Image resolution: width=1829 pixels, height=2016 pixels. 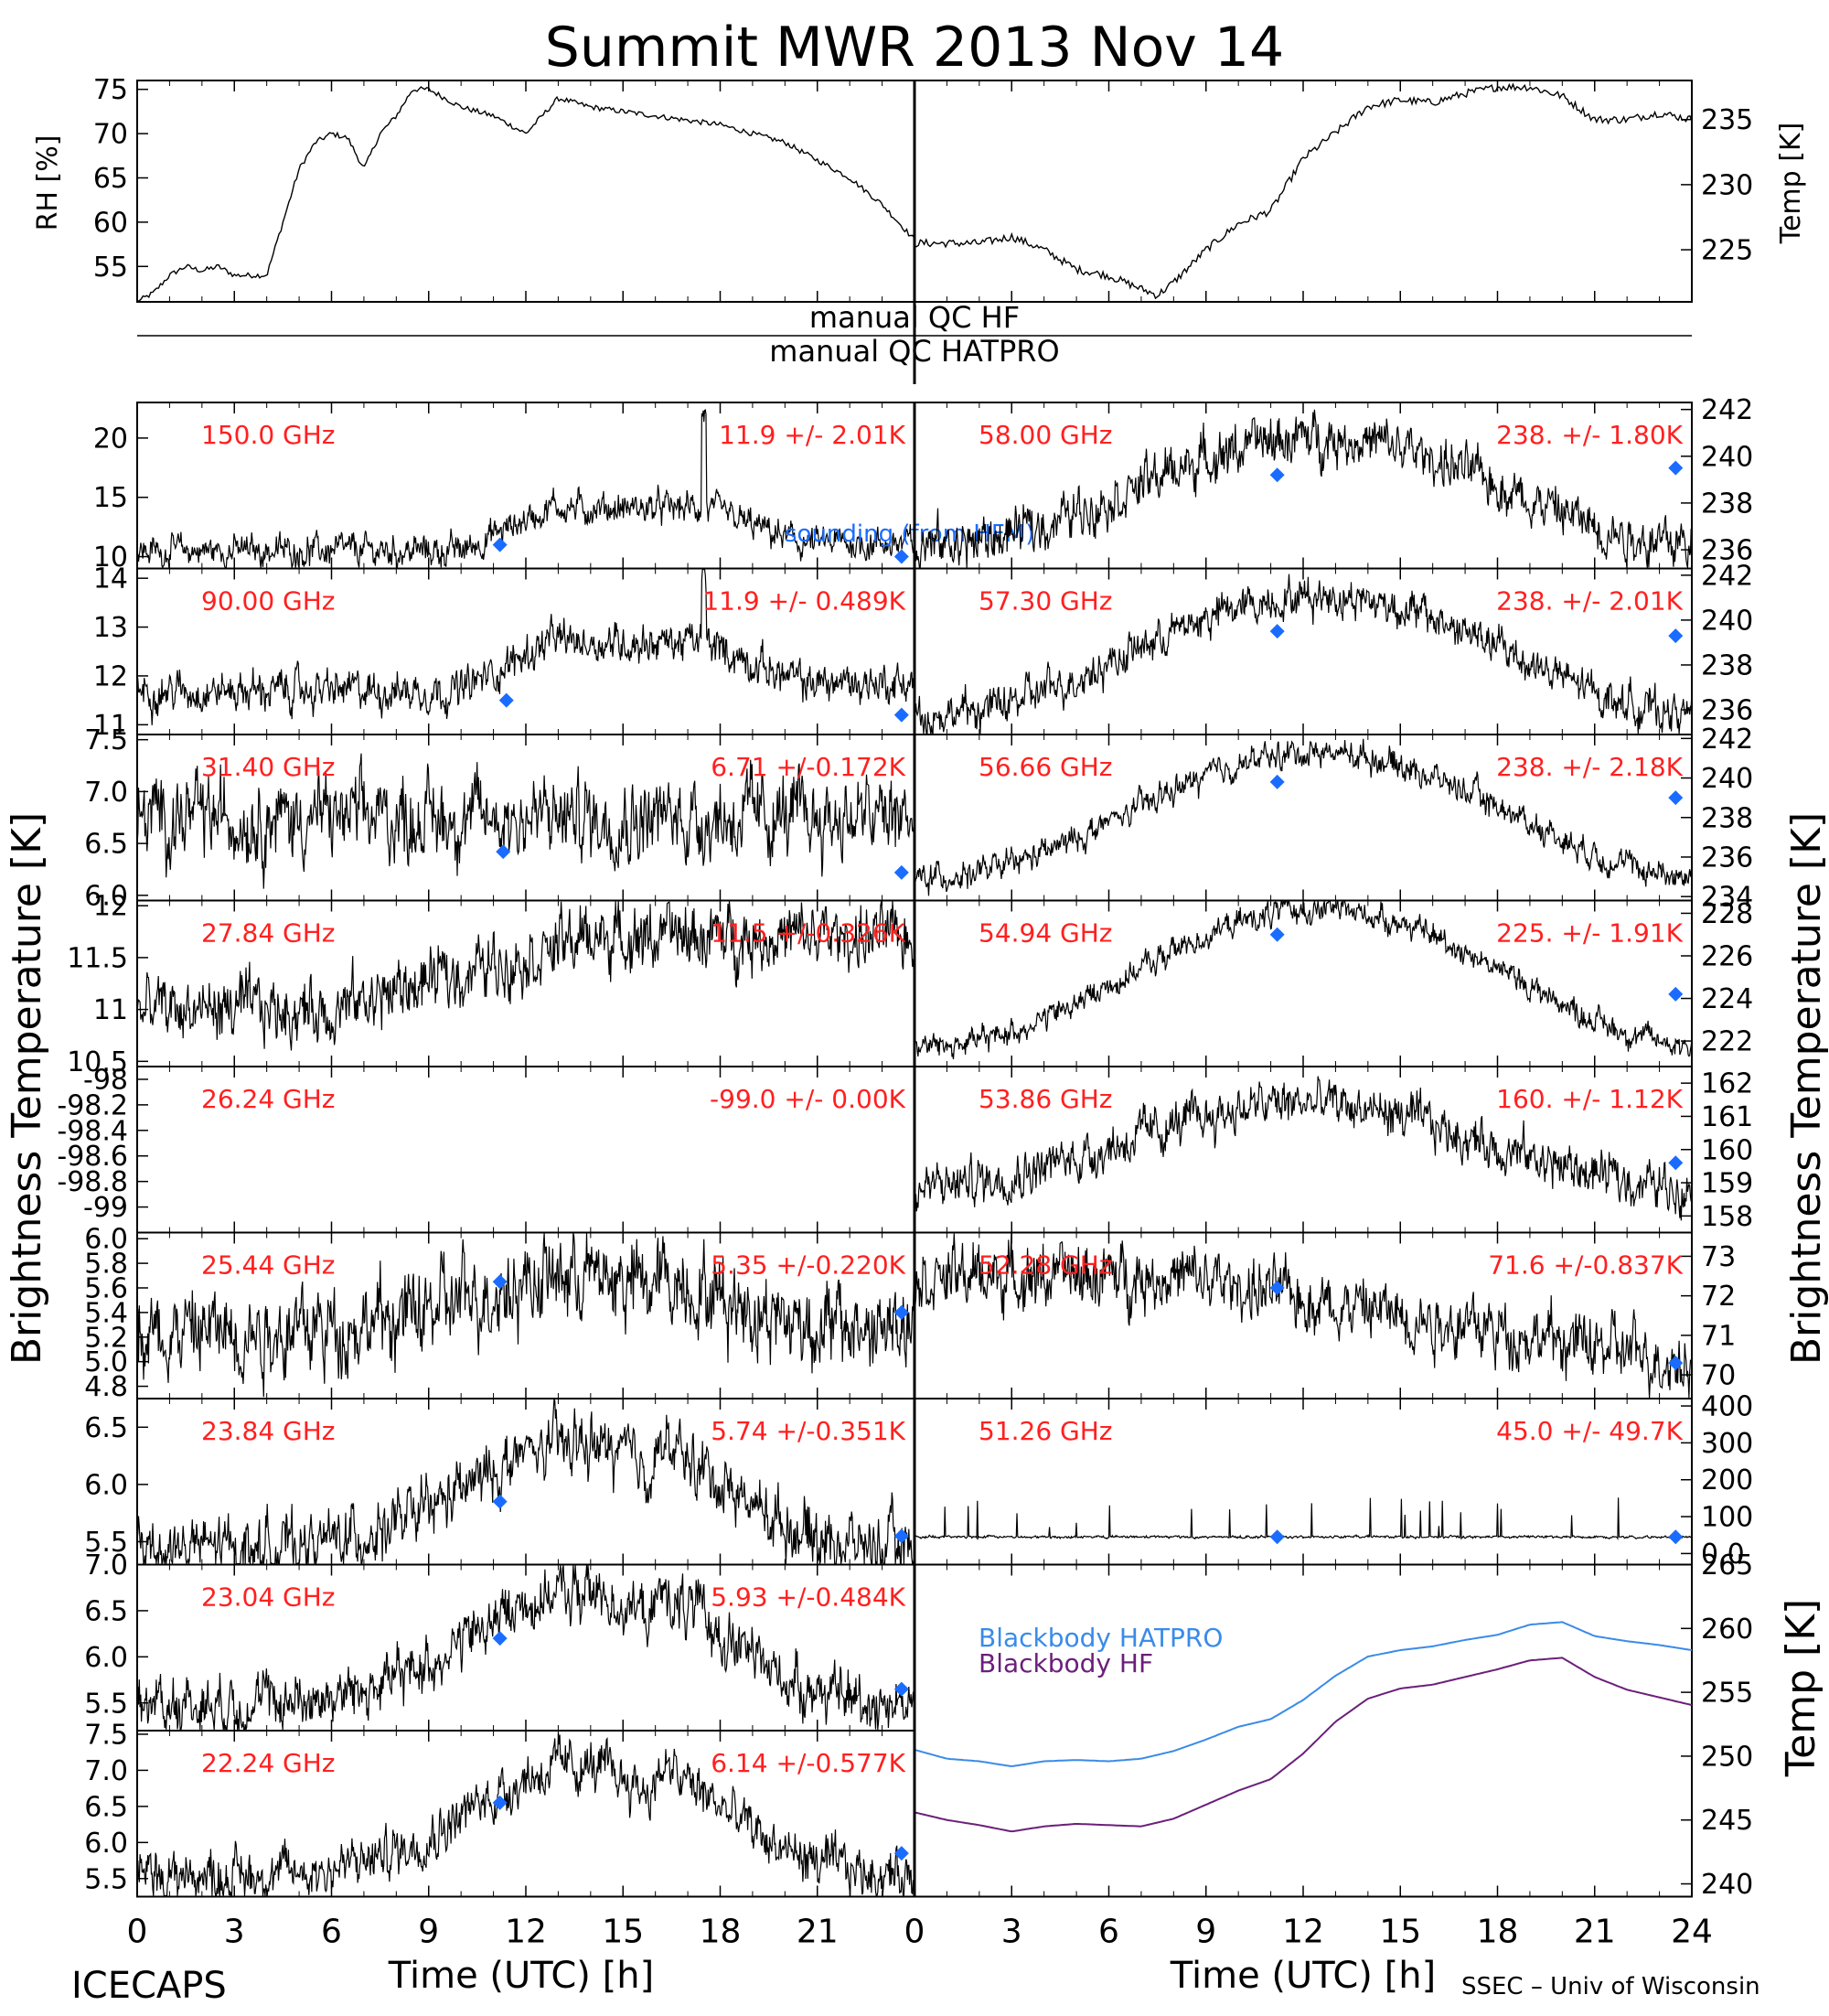 What do you see at coordinates (48, 183) in the screenshot?
I see `ylabel-rh: RH [%]` at bounding box center [48, 183].